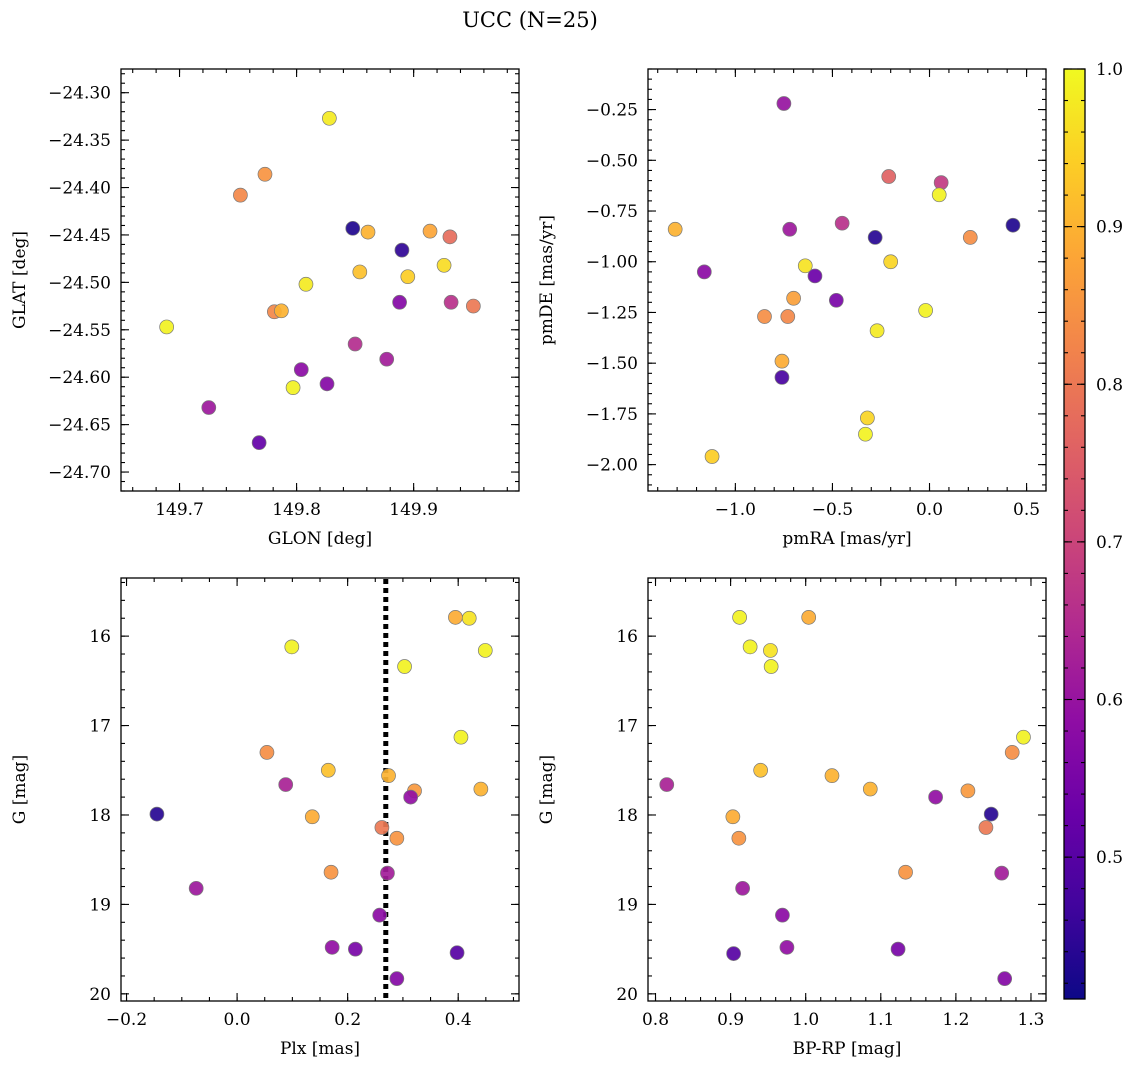 This screenshot has width=1136, height=1068. I want to click on y-tick-label: −24.60, so click(79, 378).